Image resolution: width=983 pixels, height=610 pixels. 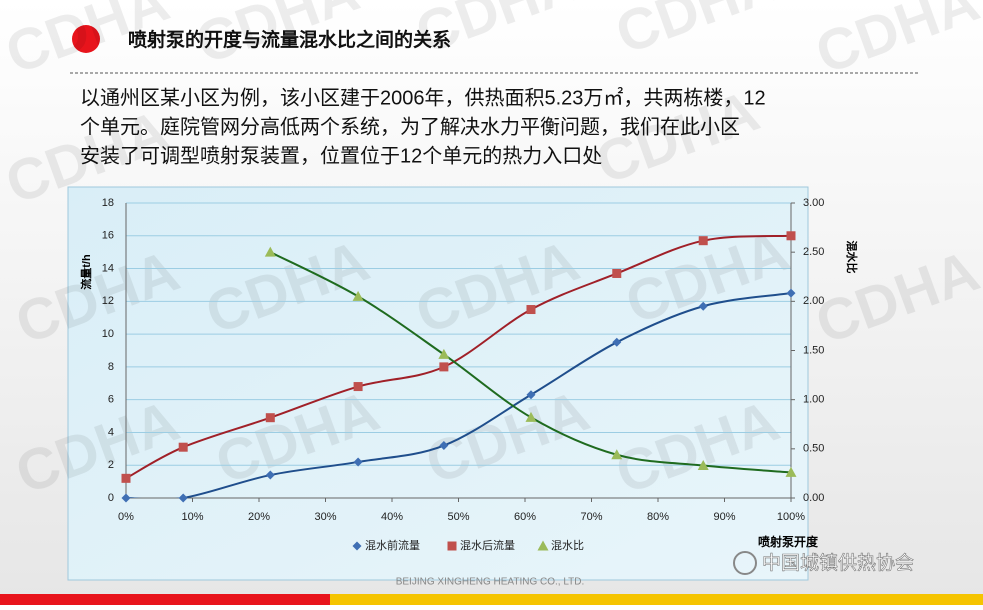 What do you see at coordinates (591, 517) in the screenshot?
I see `x-tick-label: 70%` at bounding box center [591, 517].